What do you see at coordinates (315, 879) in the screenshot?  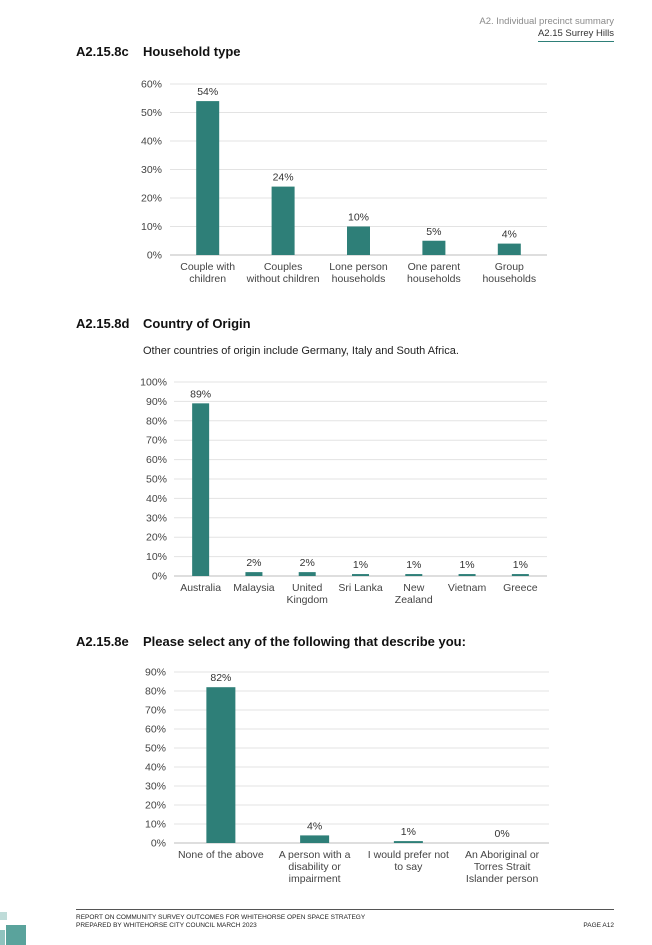 I see `category-label: impairment` at bounding box center [315, 879].